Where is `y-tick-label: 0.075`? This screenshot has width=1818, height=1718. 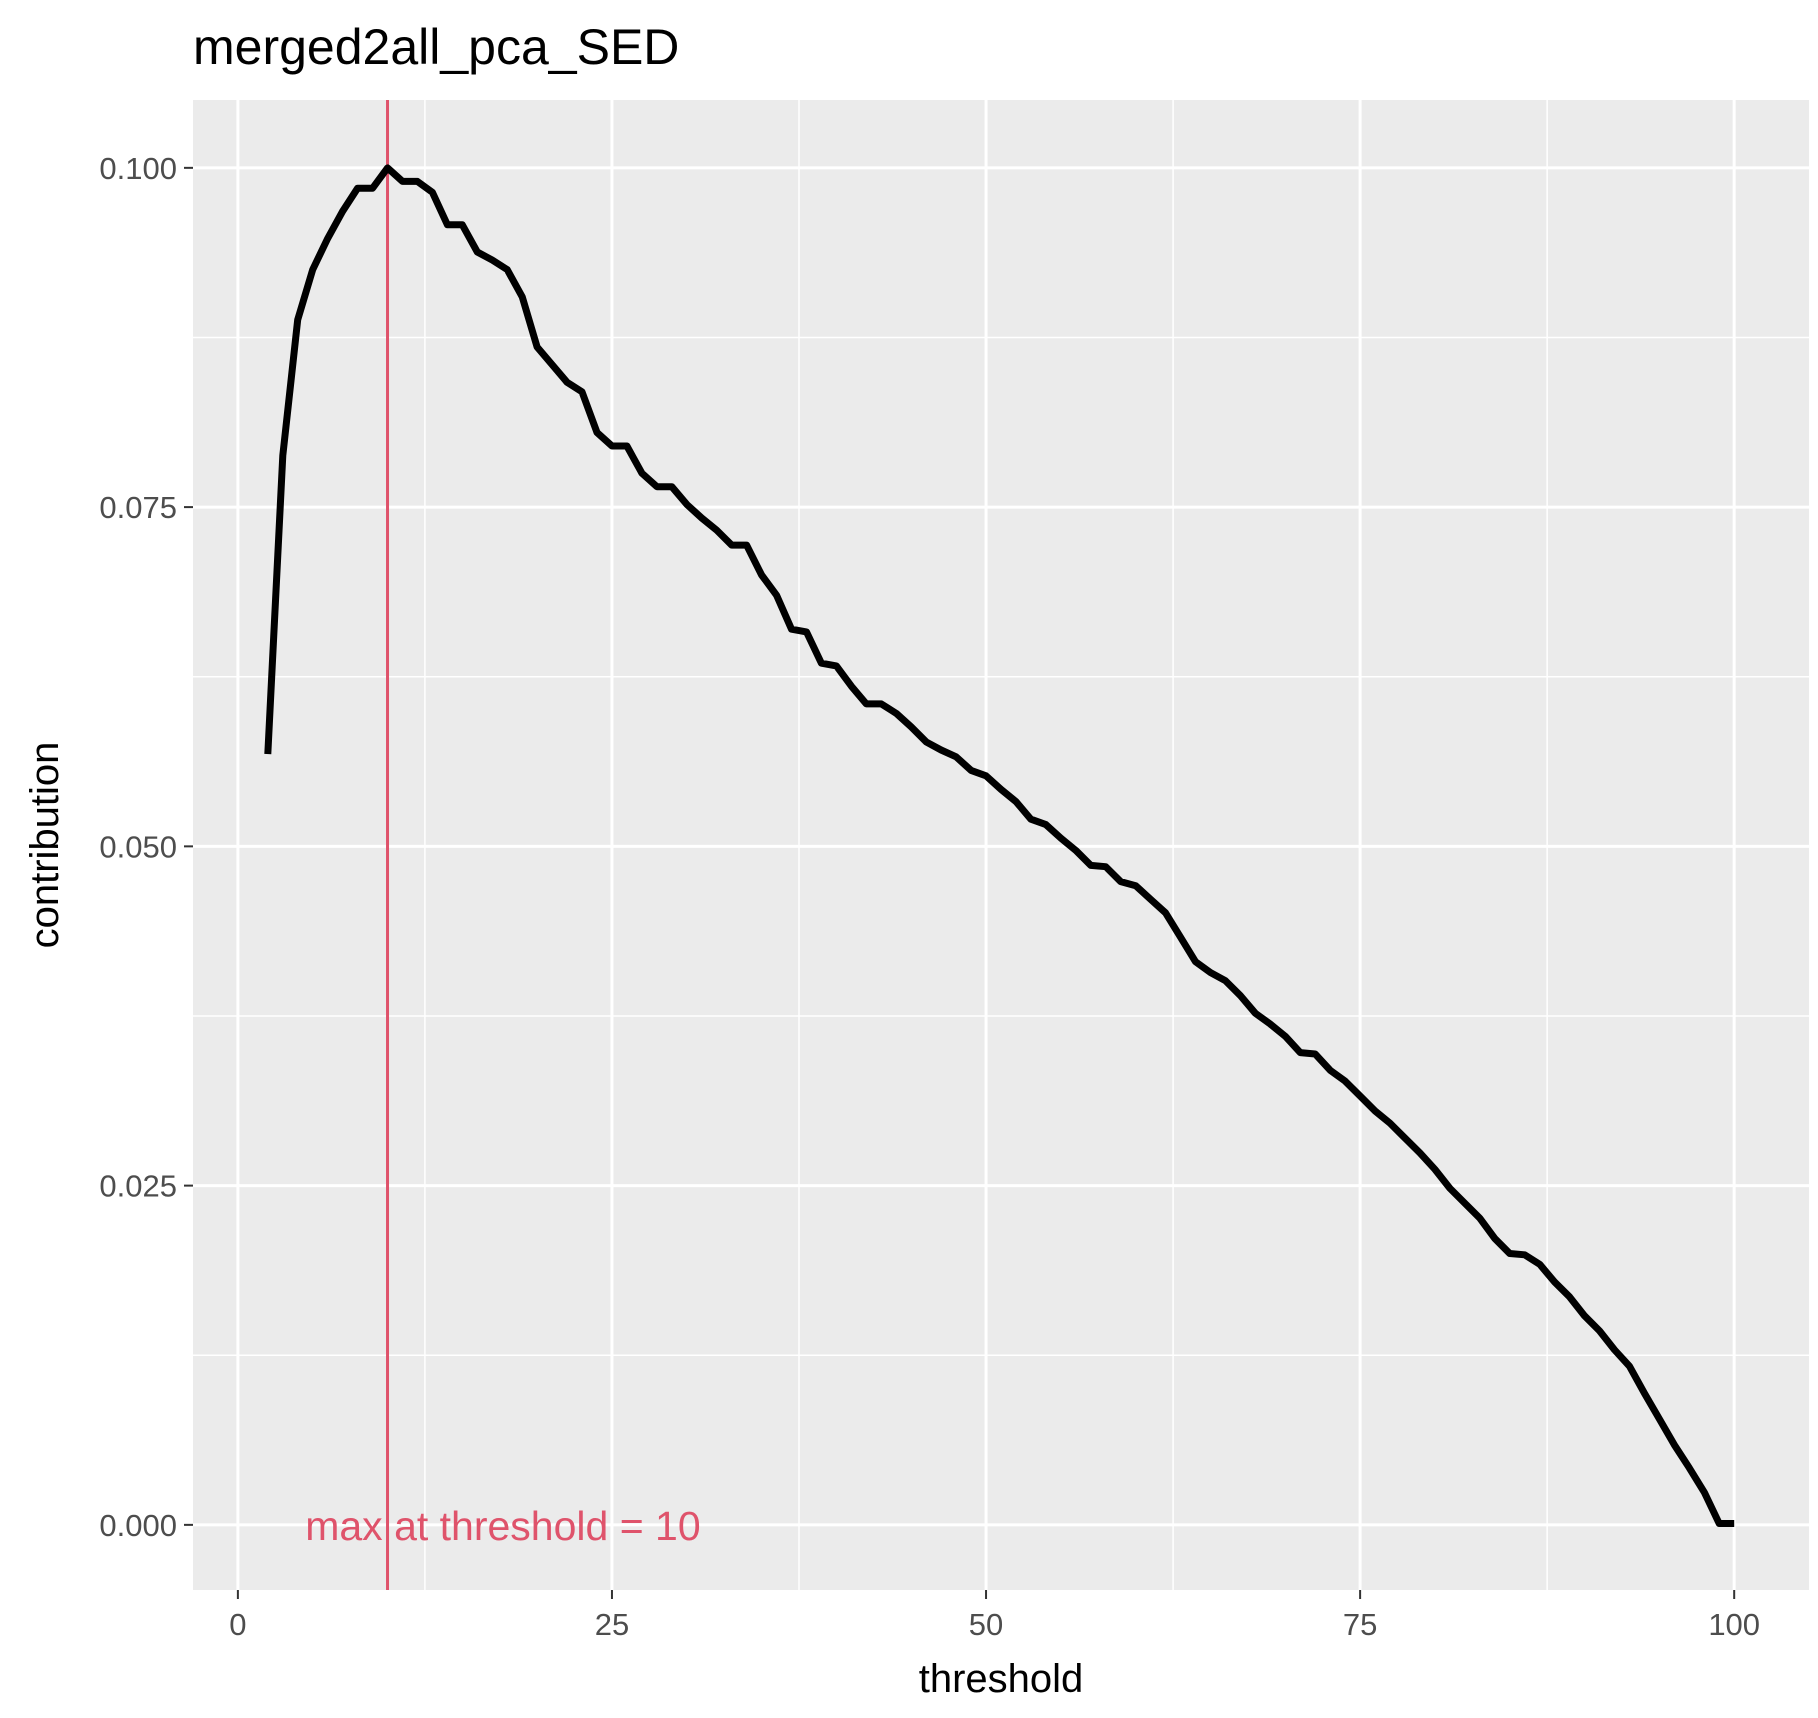 y-tick-label: 0.075 is located at coordinates (138, 507).